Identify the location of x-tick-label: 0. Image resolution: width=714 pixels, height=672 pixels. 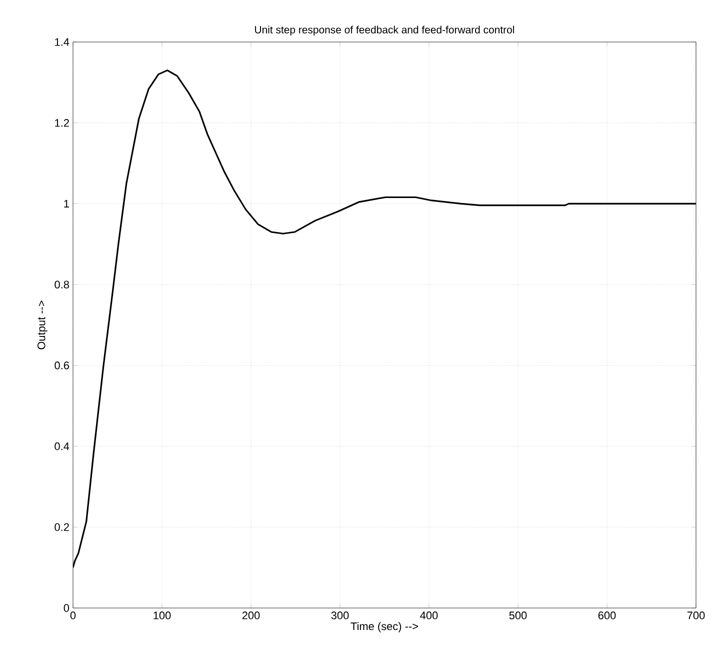
(73, 616).